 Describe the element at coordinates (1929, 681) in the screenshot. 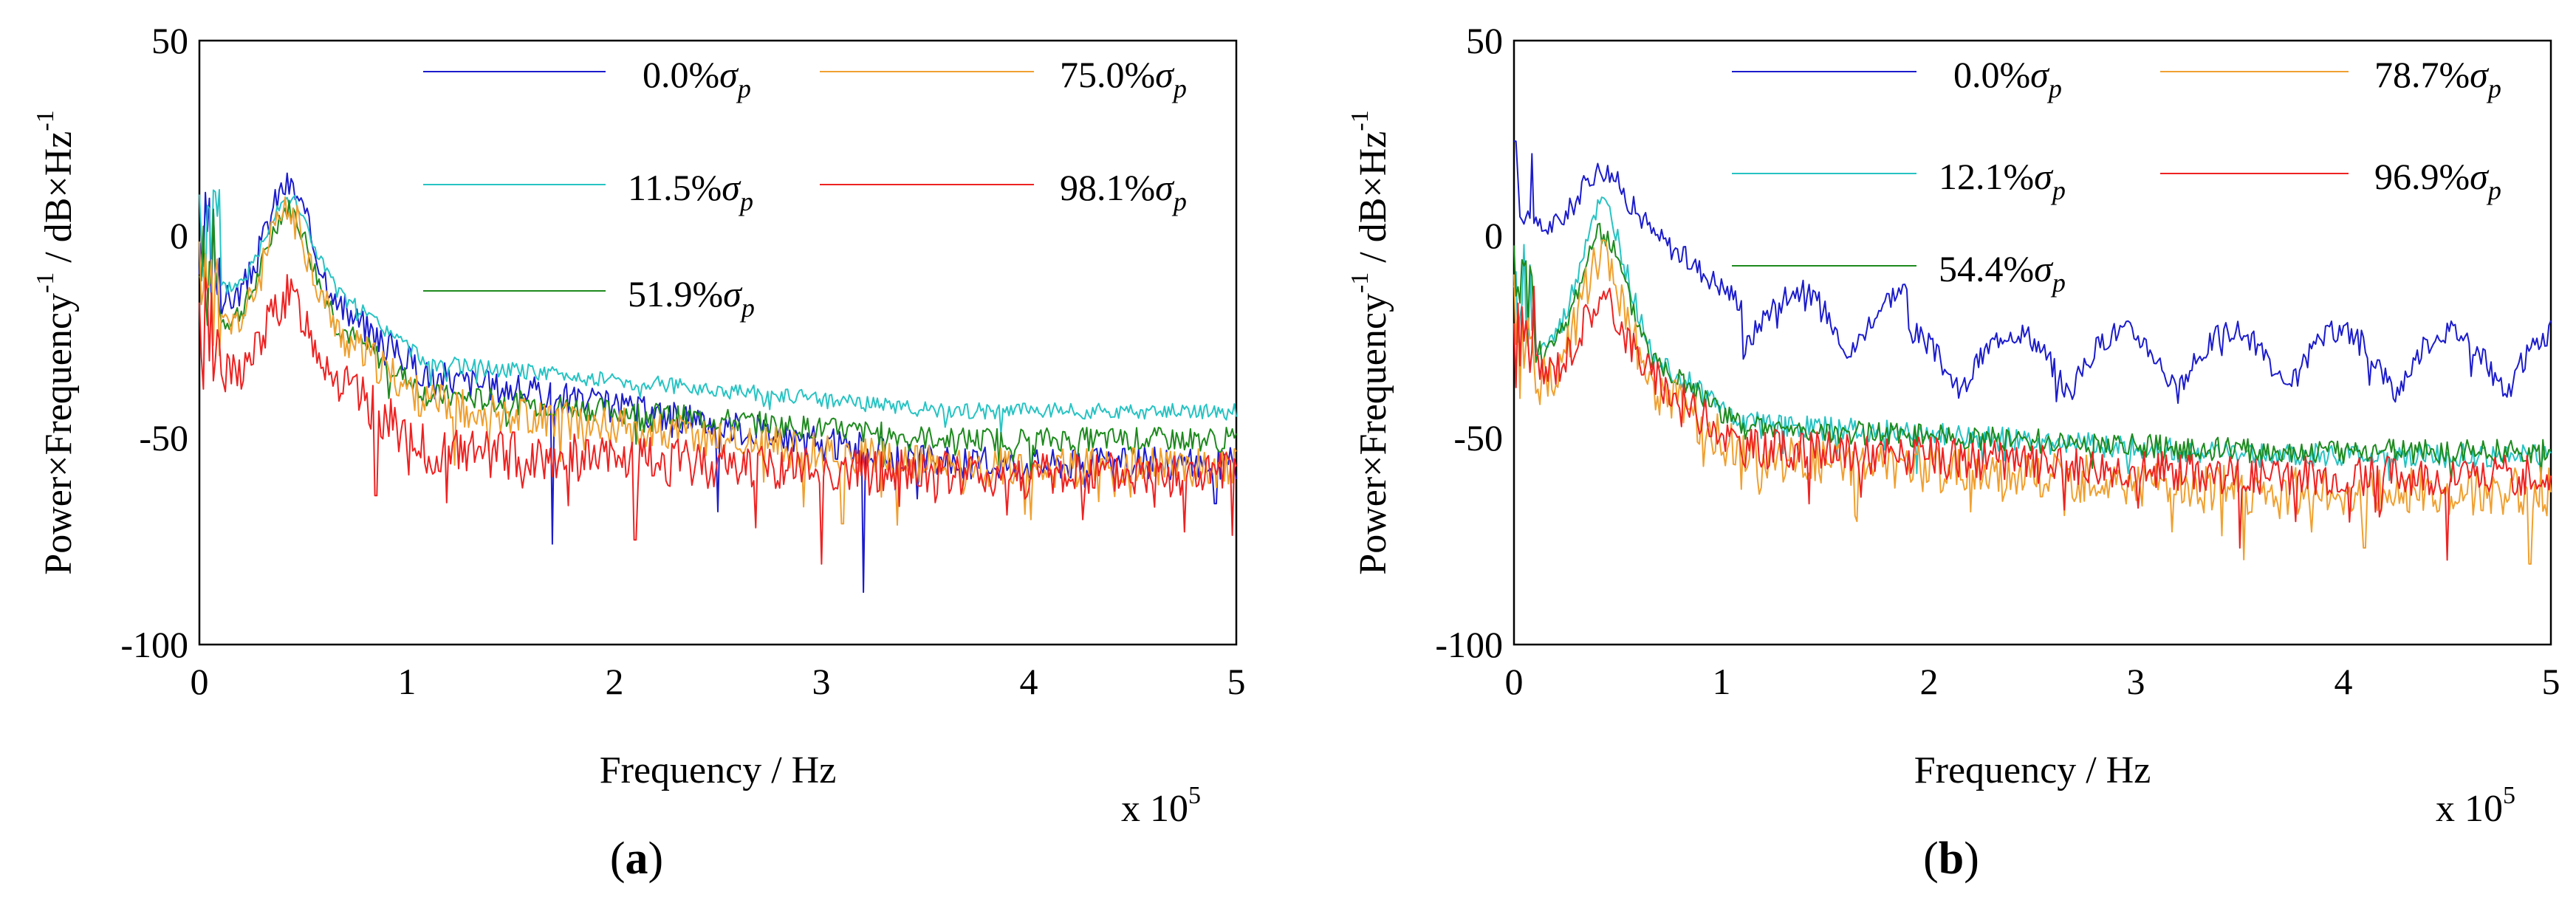

I see `chart-b-xtick: 2` at that location.